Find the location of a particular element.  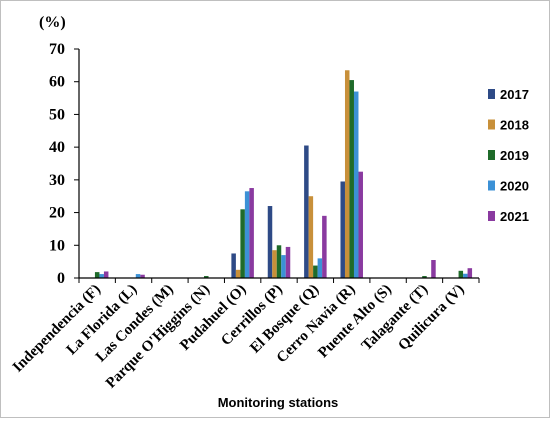

y-tick-label: 40 is located at coordinates (57, 147).